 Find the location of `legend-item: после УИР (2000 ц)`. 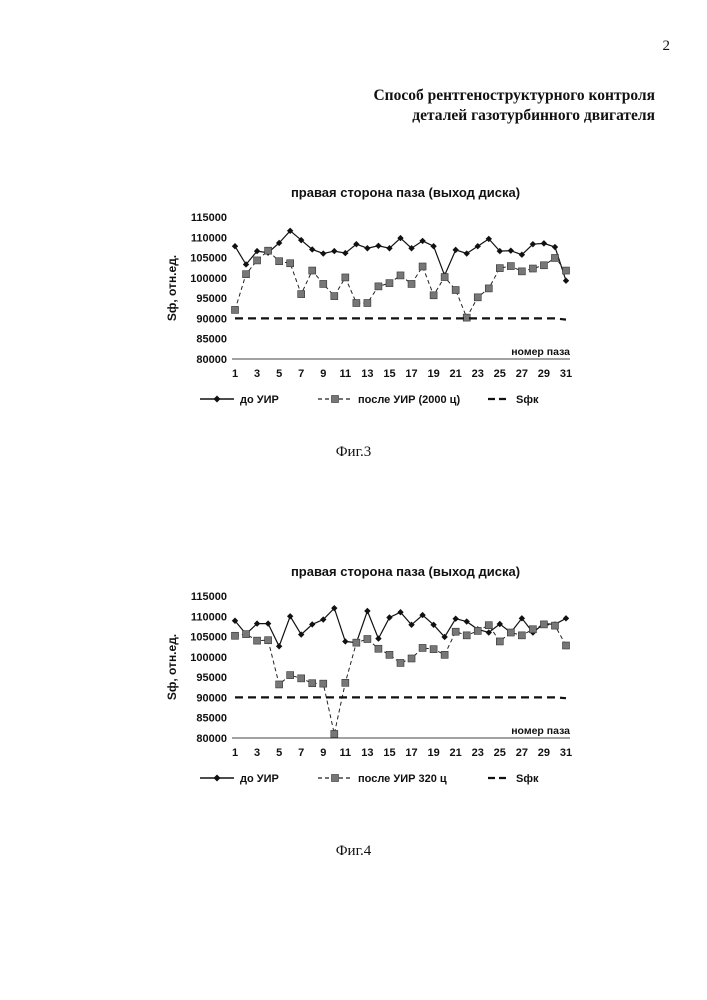

legend-item: после УИР (2000 ц) is located at coordinates (389, 400).